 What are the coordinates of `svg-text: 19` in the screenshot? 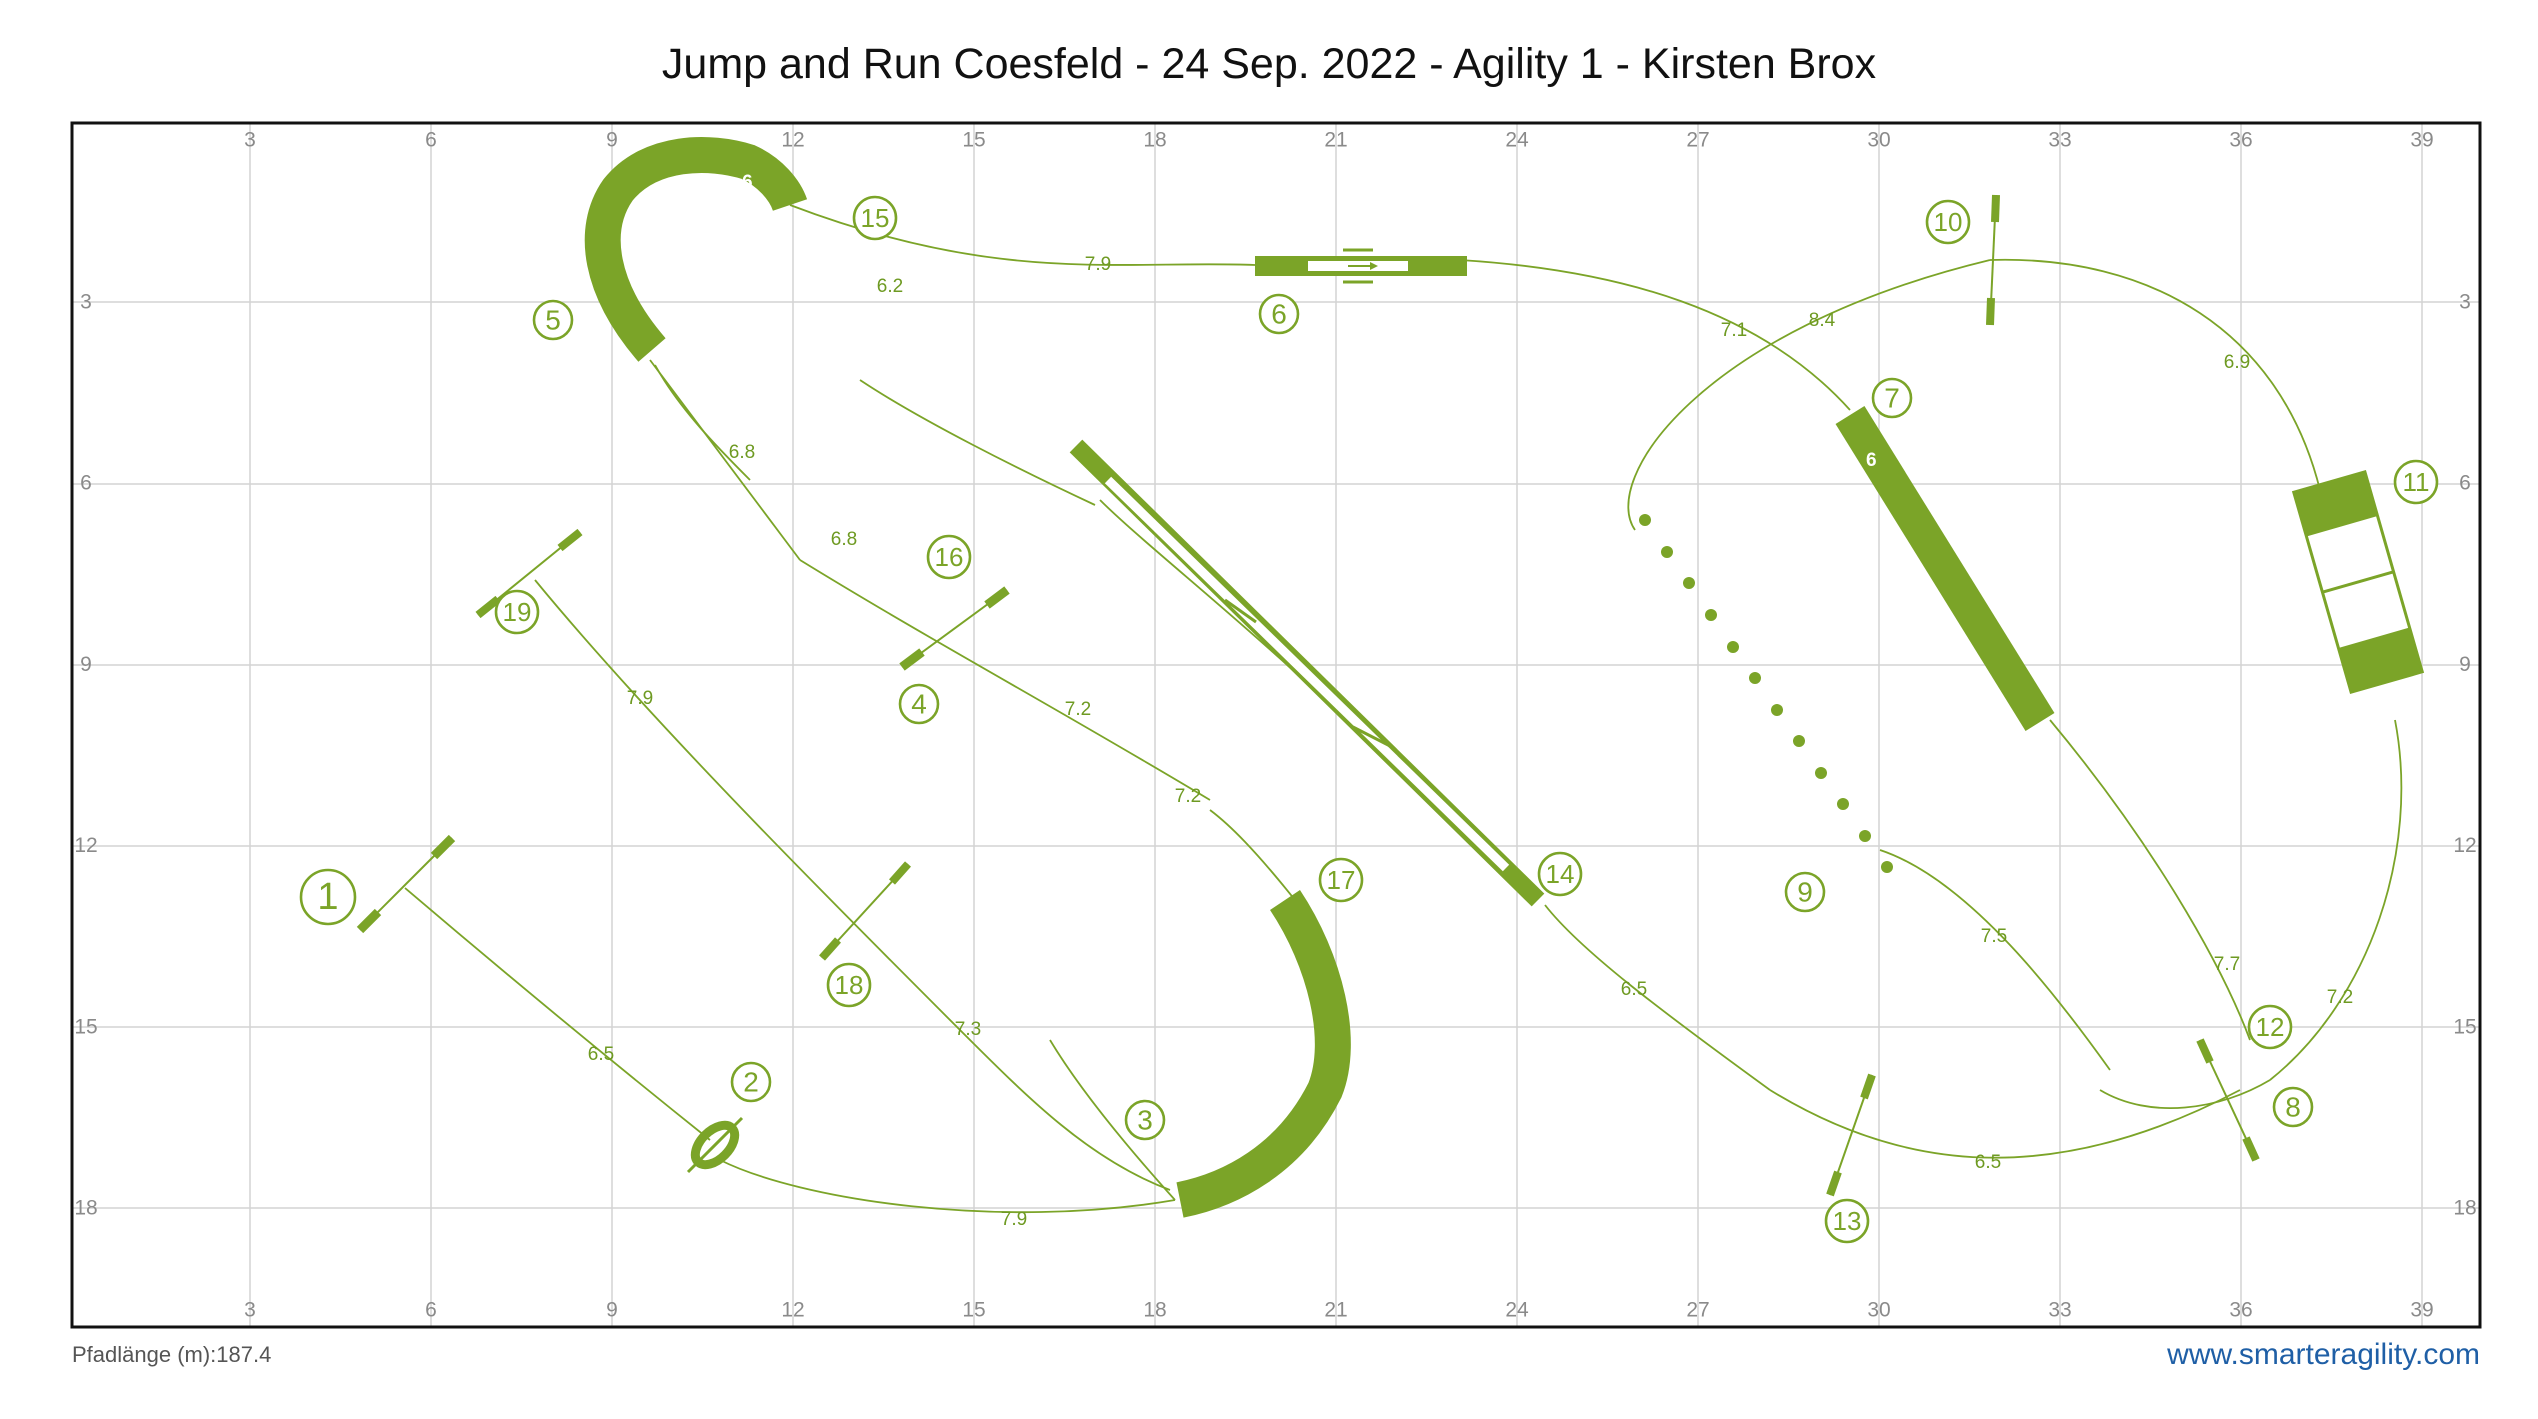 It's located at (517, 612).